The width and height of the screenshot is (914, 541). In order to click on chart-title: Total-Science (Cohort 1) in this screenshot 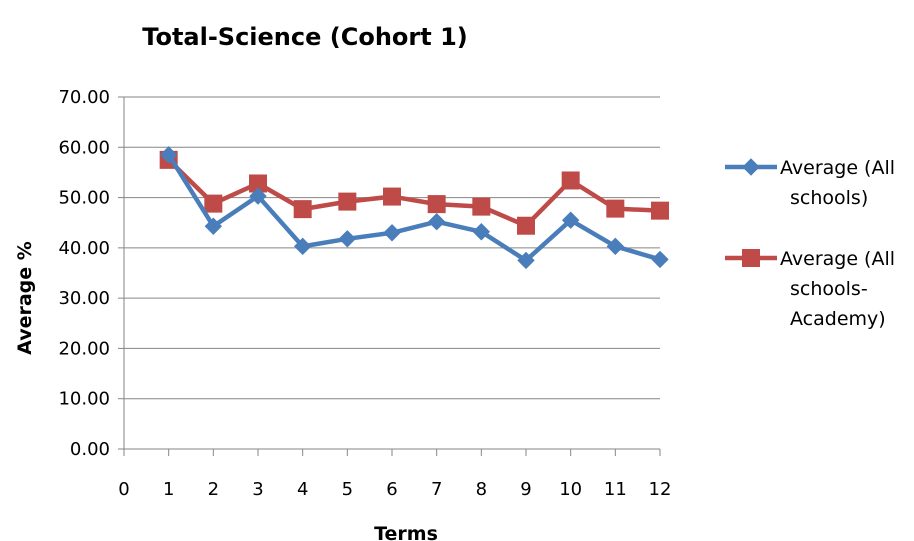, I will do `click(304, 37)`.